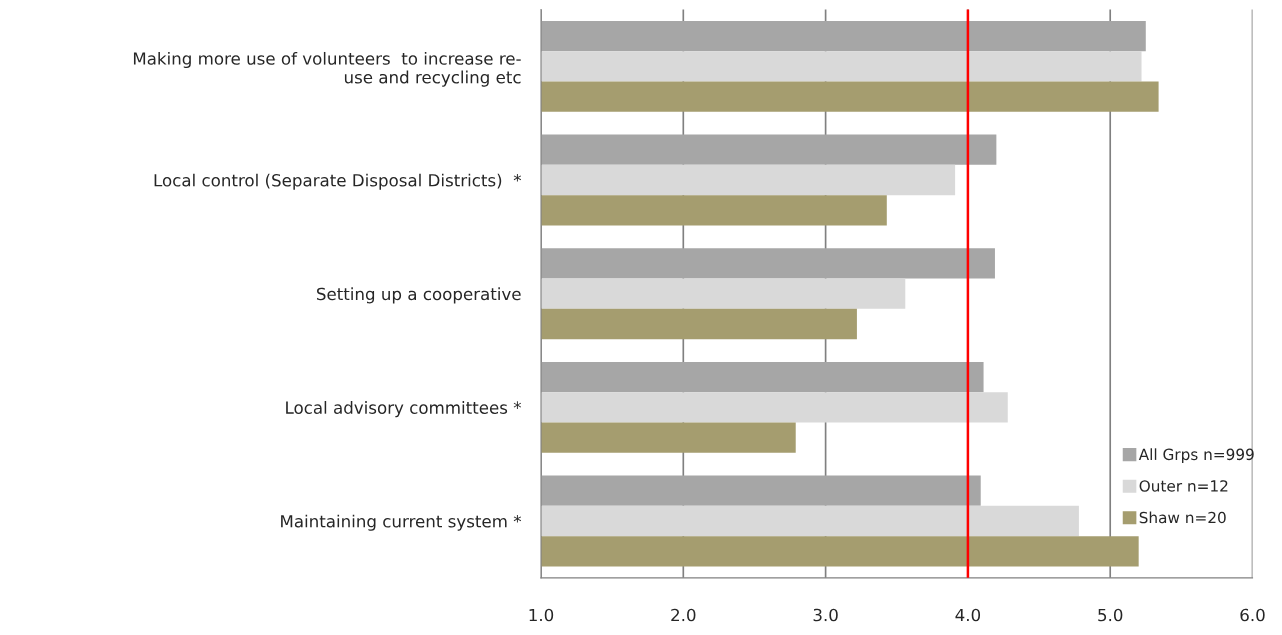 This screenshot has height=635, width=1282. I want to click on y-tick-label: Maintaining current system *, so click(401, 522).